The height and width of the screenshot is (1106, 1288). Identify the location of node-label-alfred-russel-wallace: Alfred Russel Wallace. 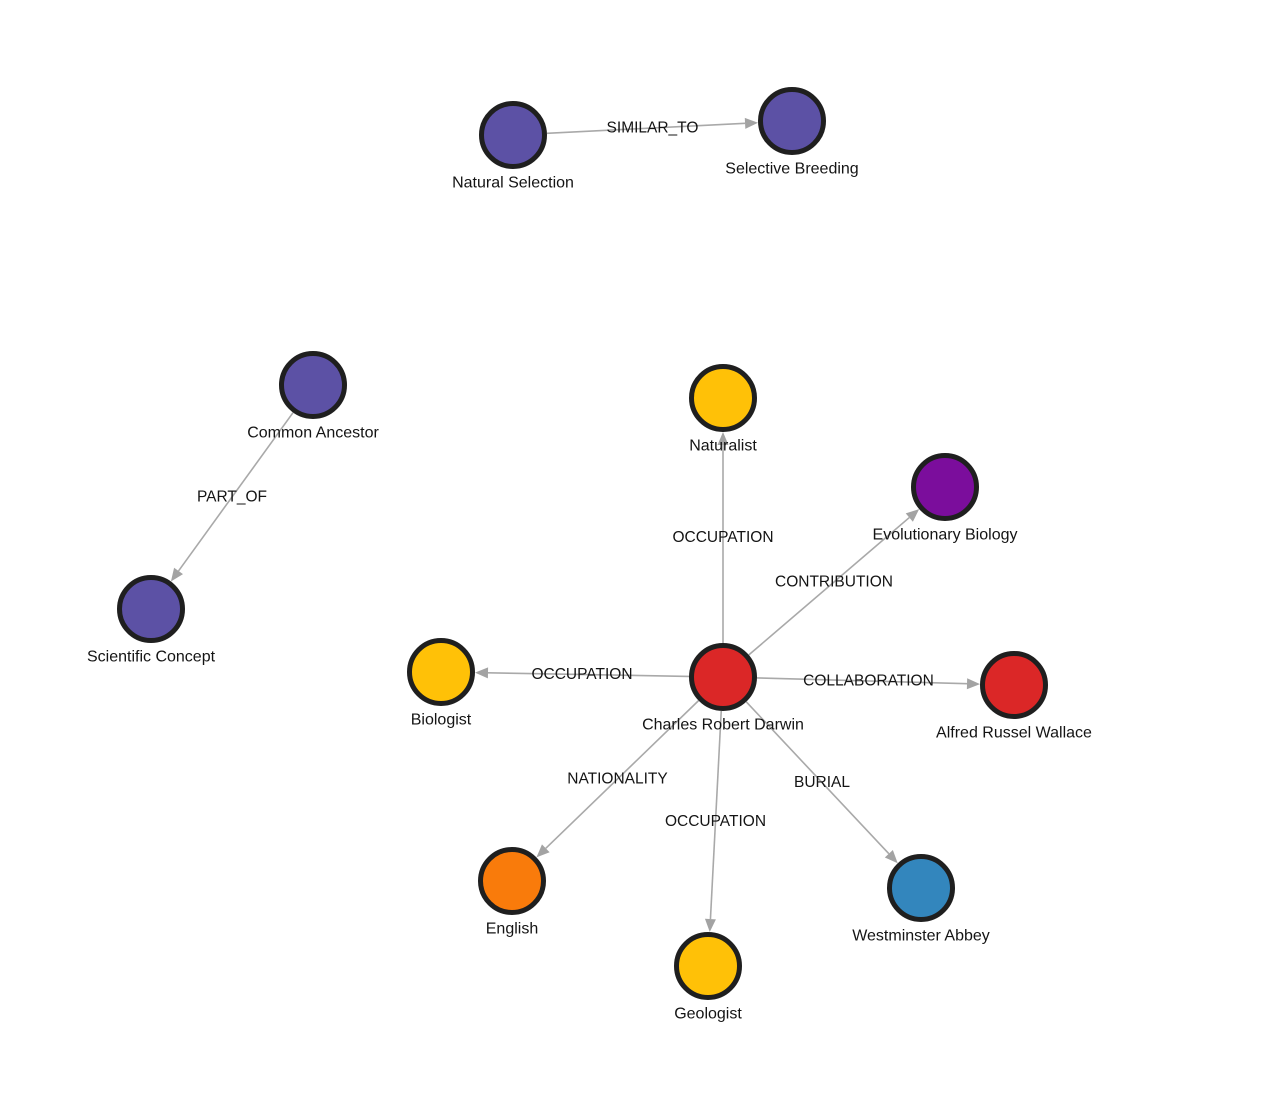
(1014, 733).